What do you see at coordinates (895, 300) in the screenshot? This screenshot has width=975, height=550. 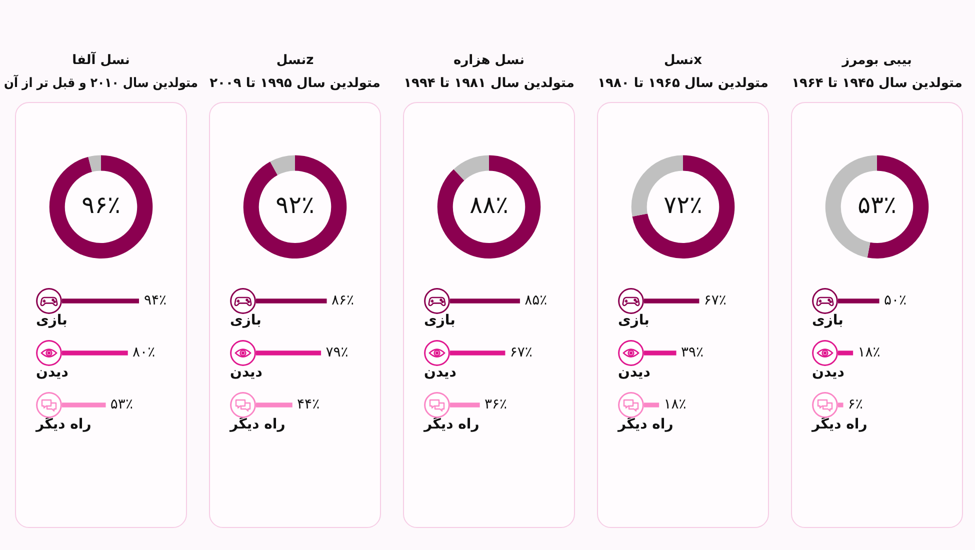 I see `data-label: ۵۰٪` at bounding box center [895, 300].